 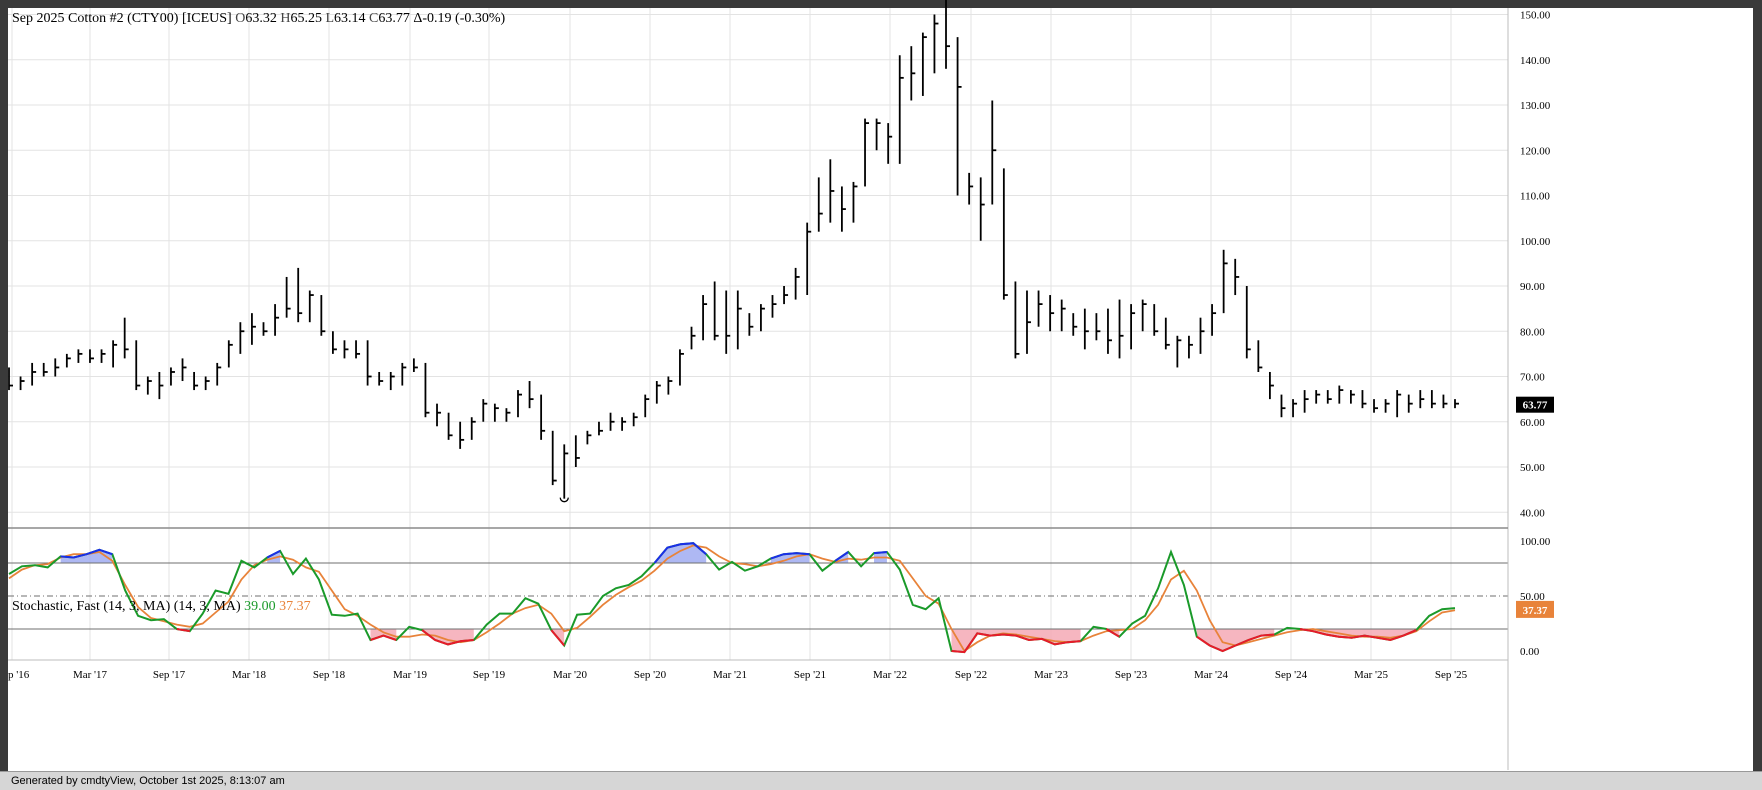 I want to click on x-tick-label: Mar '21, so click(x=730, y=675).